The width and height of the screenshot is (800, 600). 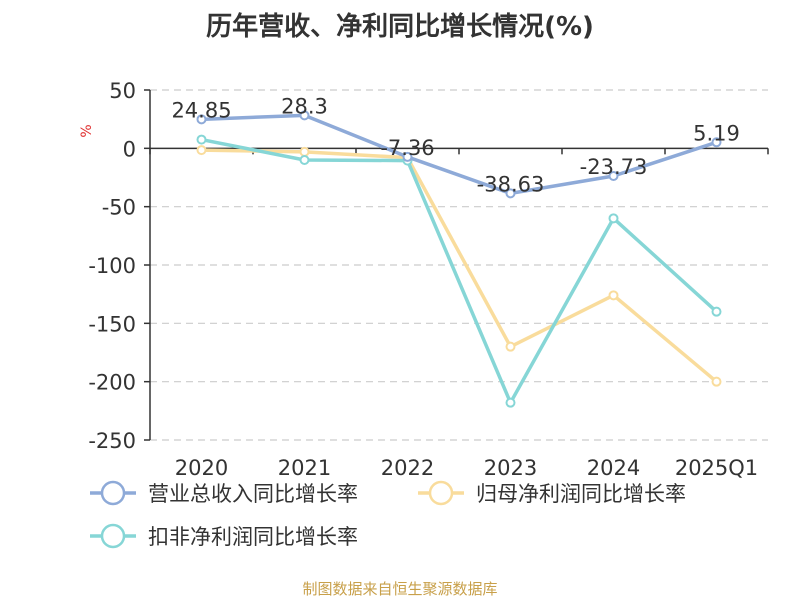 I want to click on y-tick-label: -250, so click(x=112, y=441).